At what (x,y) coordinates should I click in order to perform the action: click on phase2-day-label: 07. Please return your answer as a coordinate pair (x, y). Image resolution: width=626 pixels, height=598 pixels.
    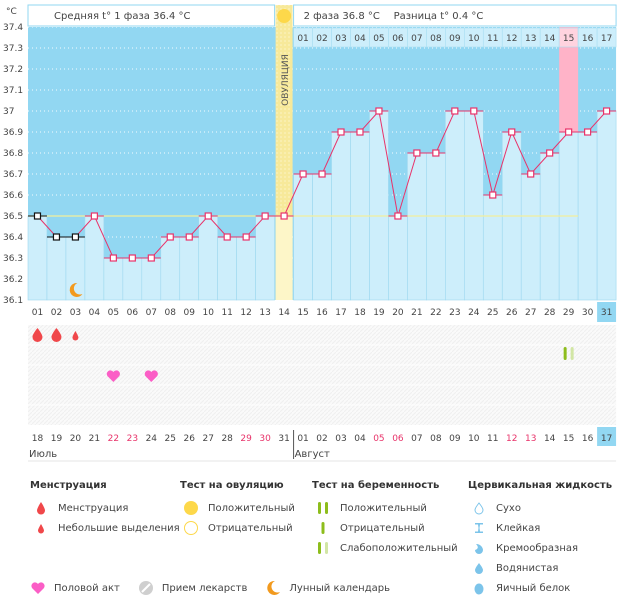
    Looking at the image, I should click on (416, 39).